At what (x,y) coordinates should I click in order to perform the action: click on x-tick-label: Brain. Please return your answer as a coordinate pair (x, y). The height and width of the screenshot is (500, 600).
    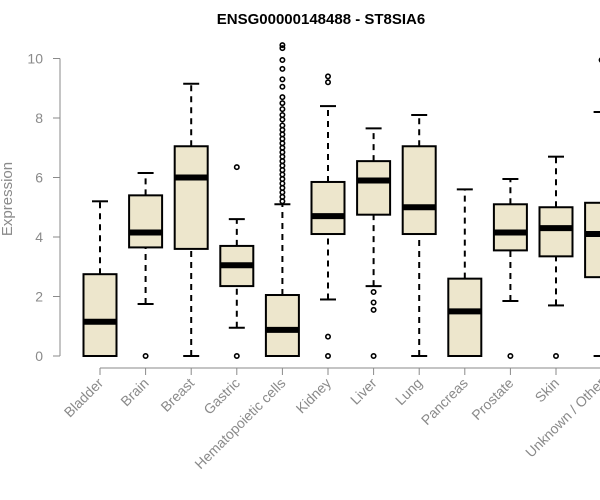
    Looking at the image, I should click on (134, 392).